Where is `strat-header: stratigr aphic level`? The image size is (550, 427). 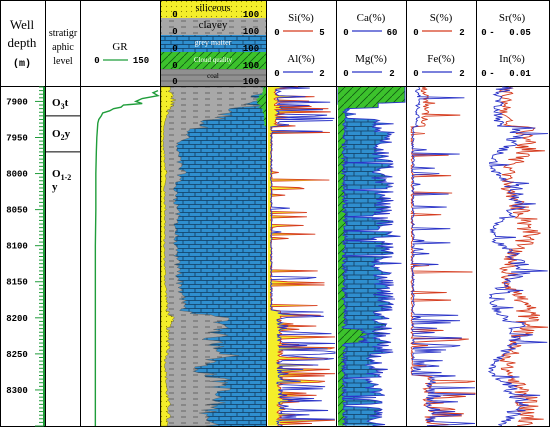
strat-header: stratigr aphic level is located at coordinates (63, 47).